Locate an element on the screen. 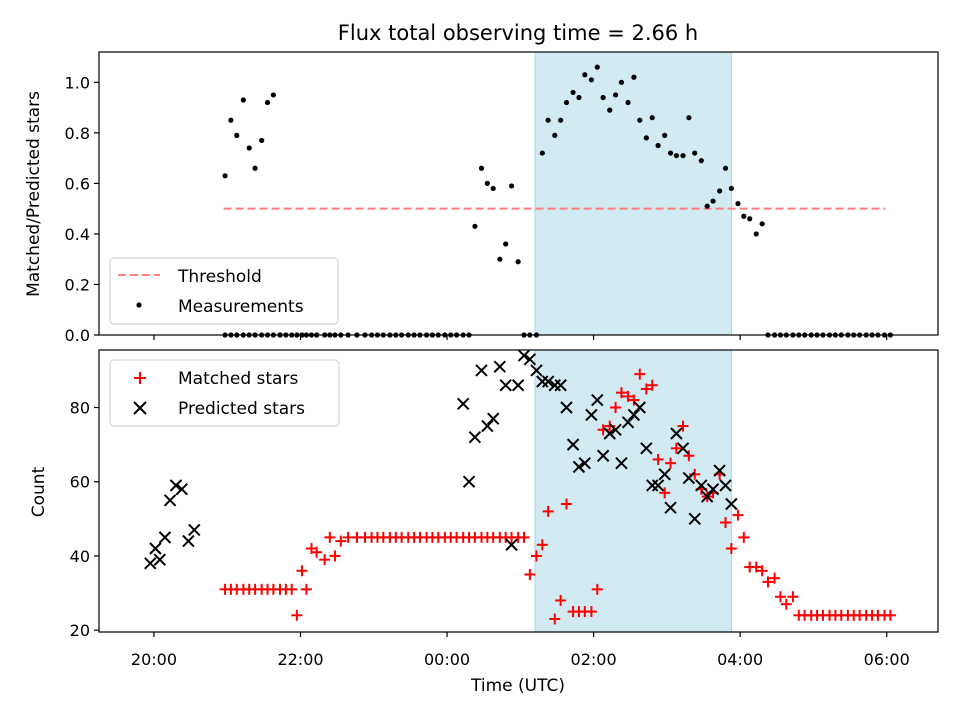 This screenshot has height=720, width=960. y-tick-label: 0.4 is located at coordinates (77, 234).